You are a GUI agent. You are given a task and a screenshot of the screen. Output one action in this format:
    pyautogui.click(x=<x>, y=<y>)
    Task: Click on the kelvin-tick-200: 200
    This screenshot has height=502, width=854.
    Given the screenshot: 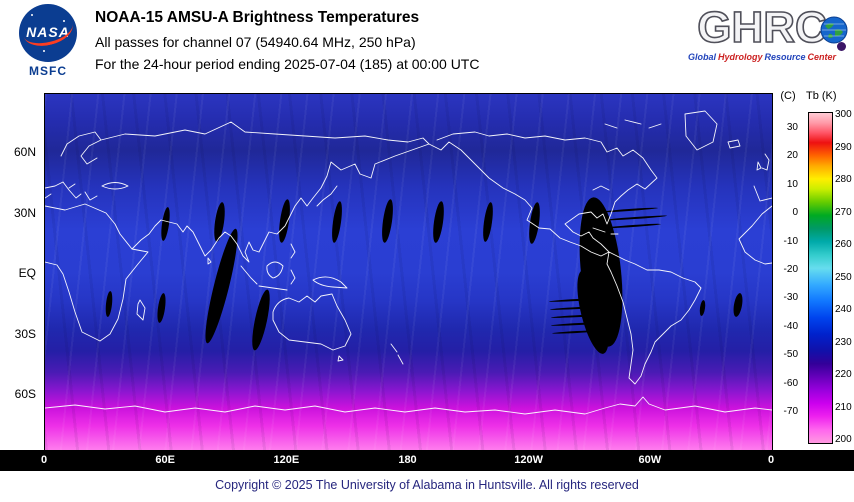 What is the action you would take?
    pyautogui.click(x=843, y=439)
    